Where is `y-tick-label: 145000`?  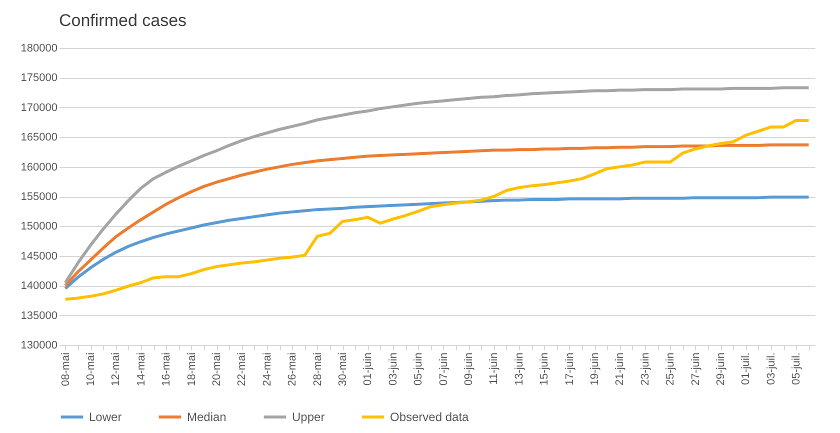
y-tick-label: 145000 is located at coordinates (39, 256).